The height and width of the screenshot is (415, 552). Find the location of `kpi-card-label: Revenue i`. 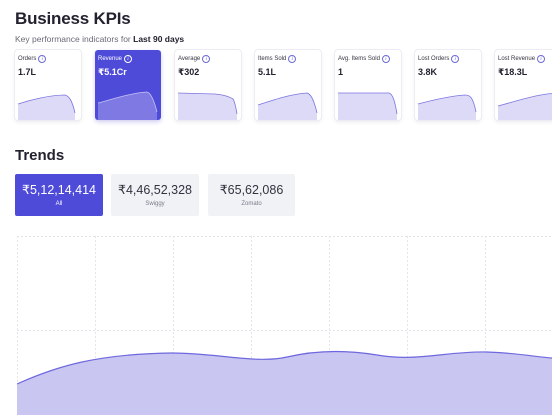

kpi-card-label: Revenue i is located at coordinates (115, 59).